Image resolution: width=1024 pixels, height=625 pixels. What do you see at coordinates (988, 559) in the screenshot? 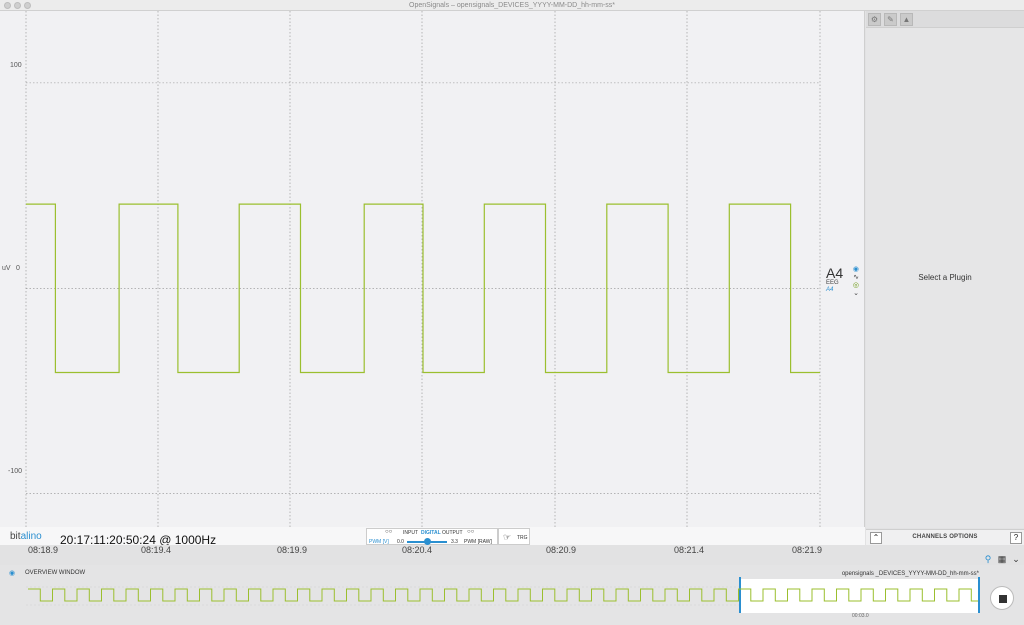
I see `pin-icon: ⚲` at bounding box center [988, 559].